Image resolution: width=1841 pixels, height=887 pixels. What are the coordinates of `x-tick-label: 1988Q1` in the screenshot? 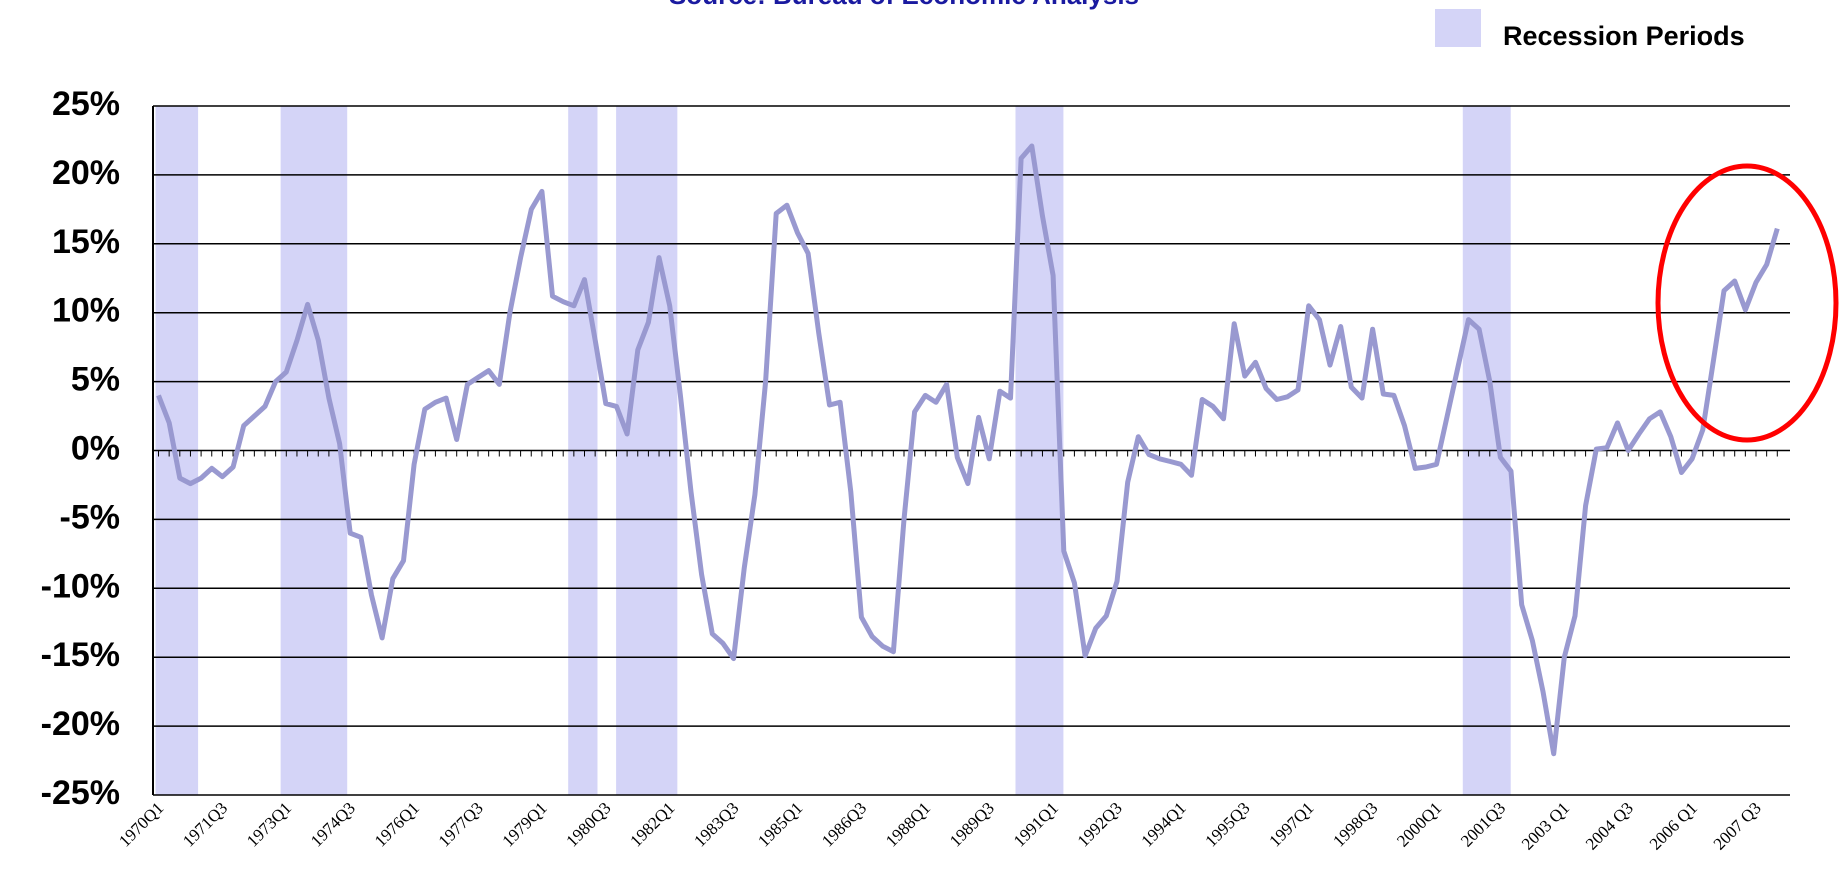 It's located at (908, 824).